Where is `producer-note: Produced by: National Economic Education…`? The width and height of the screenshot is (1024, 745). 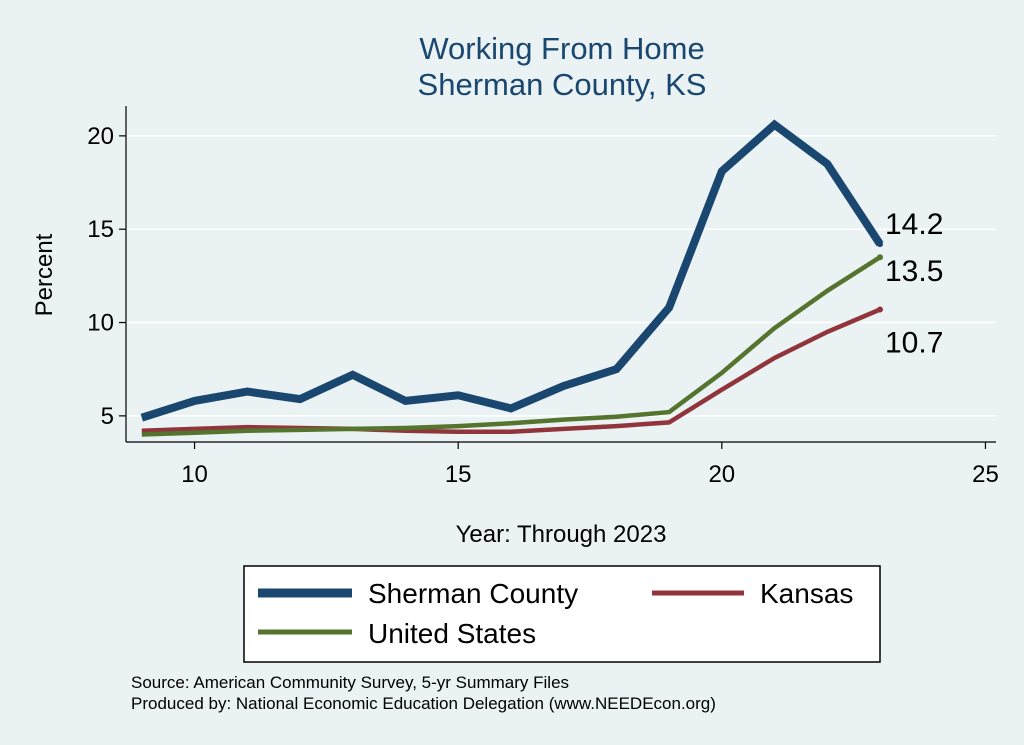 producer-note: Produced by: National Economic Education… is located at coordinates (423, 703).